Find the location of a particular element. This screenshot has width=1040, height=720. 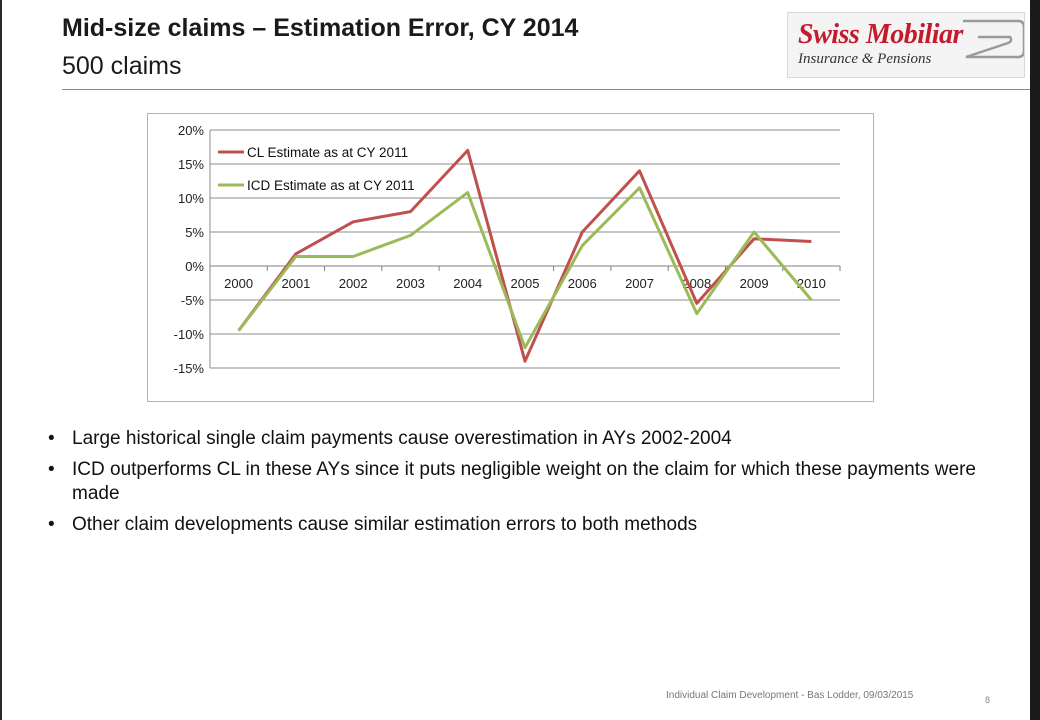

paperclip-icon is located at coordinates (993, 39).